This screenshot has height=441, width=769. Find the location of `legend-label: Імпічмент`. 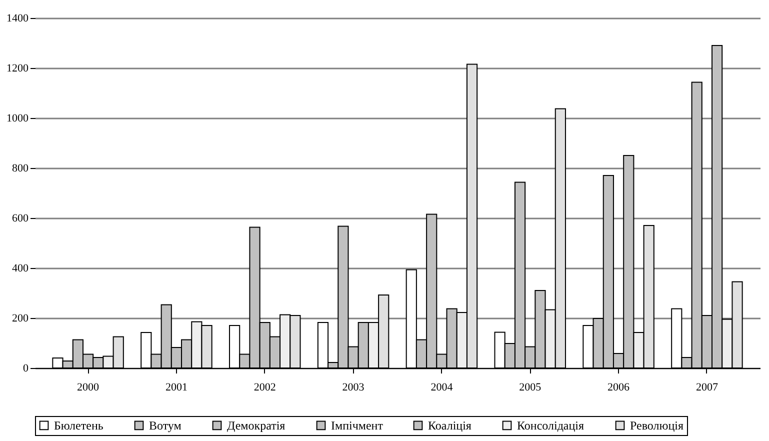

legend-label: Імпічмент is located at coordinates (357, 425).